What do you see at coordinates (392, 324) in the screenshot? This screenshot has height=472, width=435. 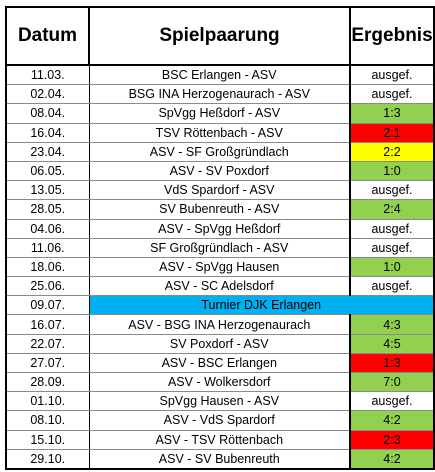 I see `result-cell: 4:3` at bounding box center [392, 324].